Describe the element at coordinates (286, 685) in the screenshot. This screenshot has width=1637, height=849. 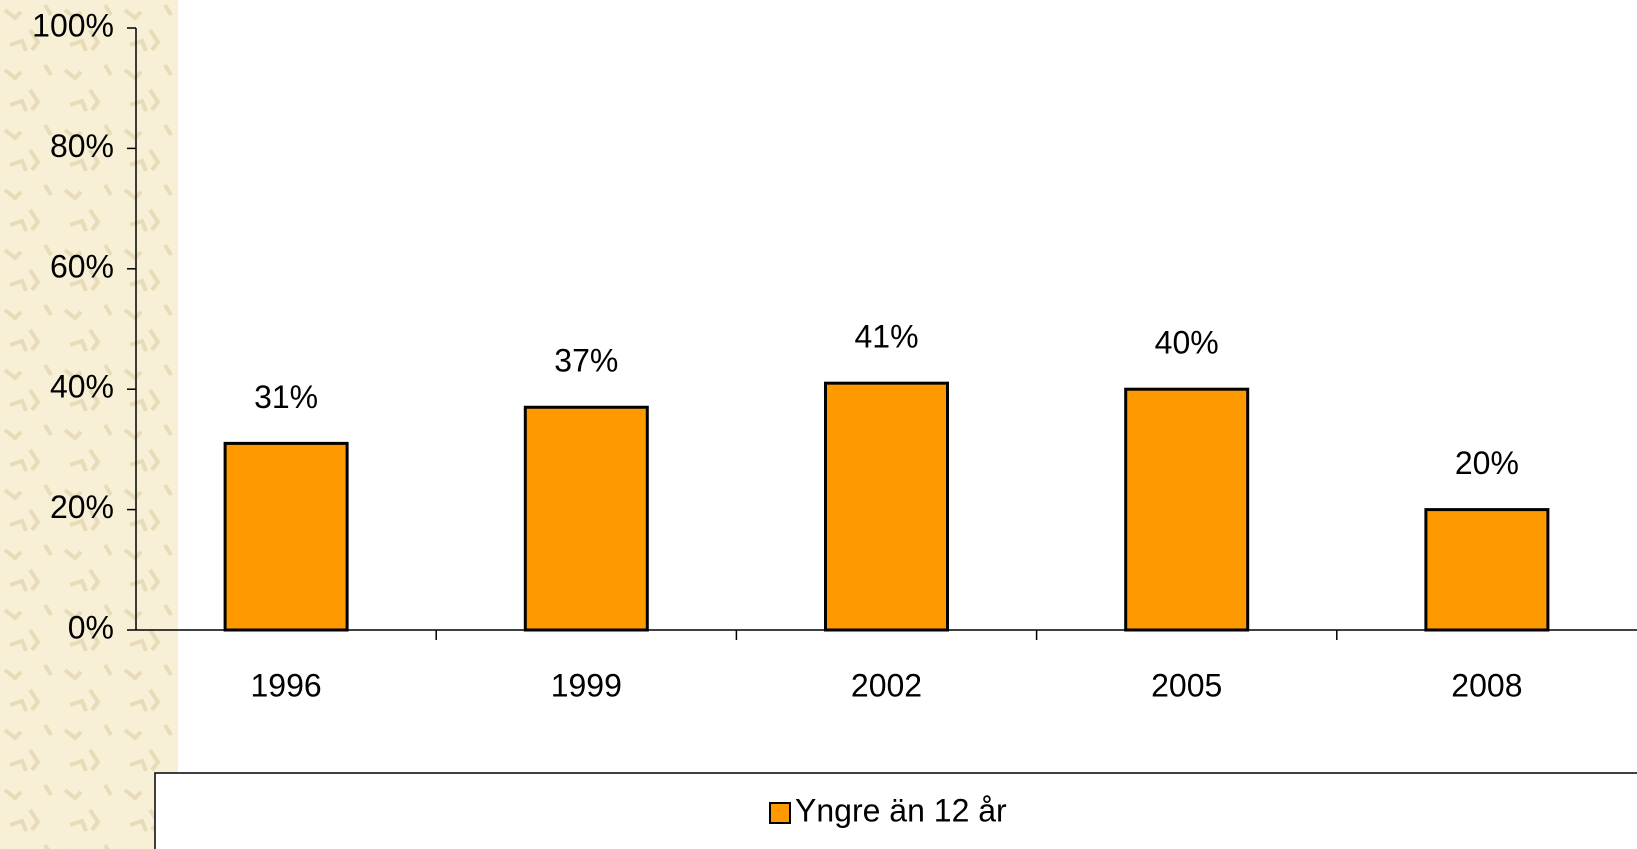
I see `x-tick-label: 1996` at that location.